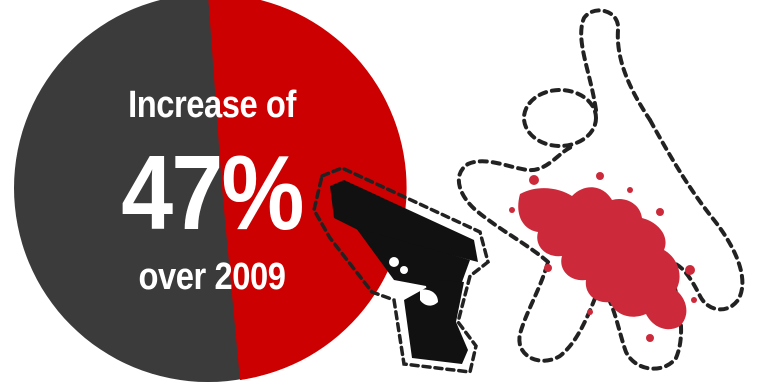 This screenshot has height=386, width=760. Describe the element at coordinates (603, 257) in the screenshot. I see `blood-splatter-icon` at that location.